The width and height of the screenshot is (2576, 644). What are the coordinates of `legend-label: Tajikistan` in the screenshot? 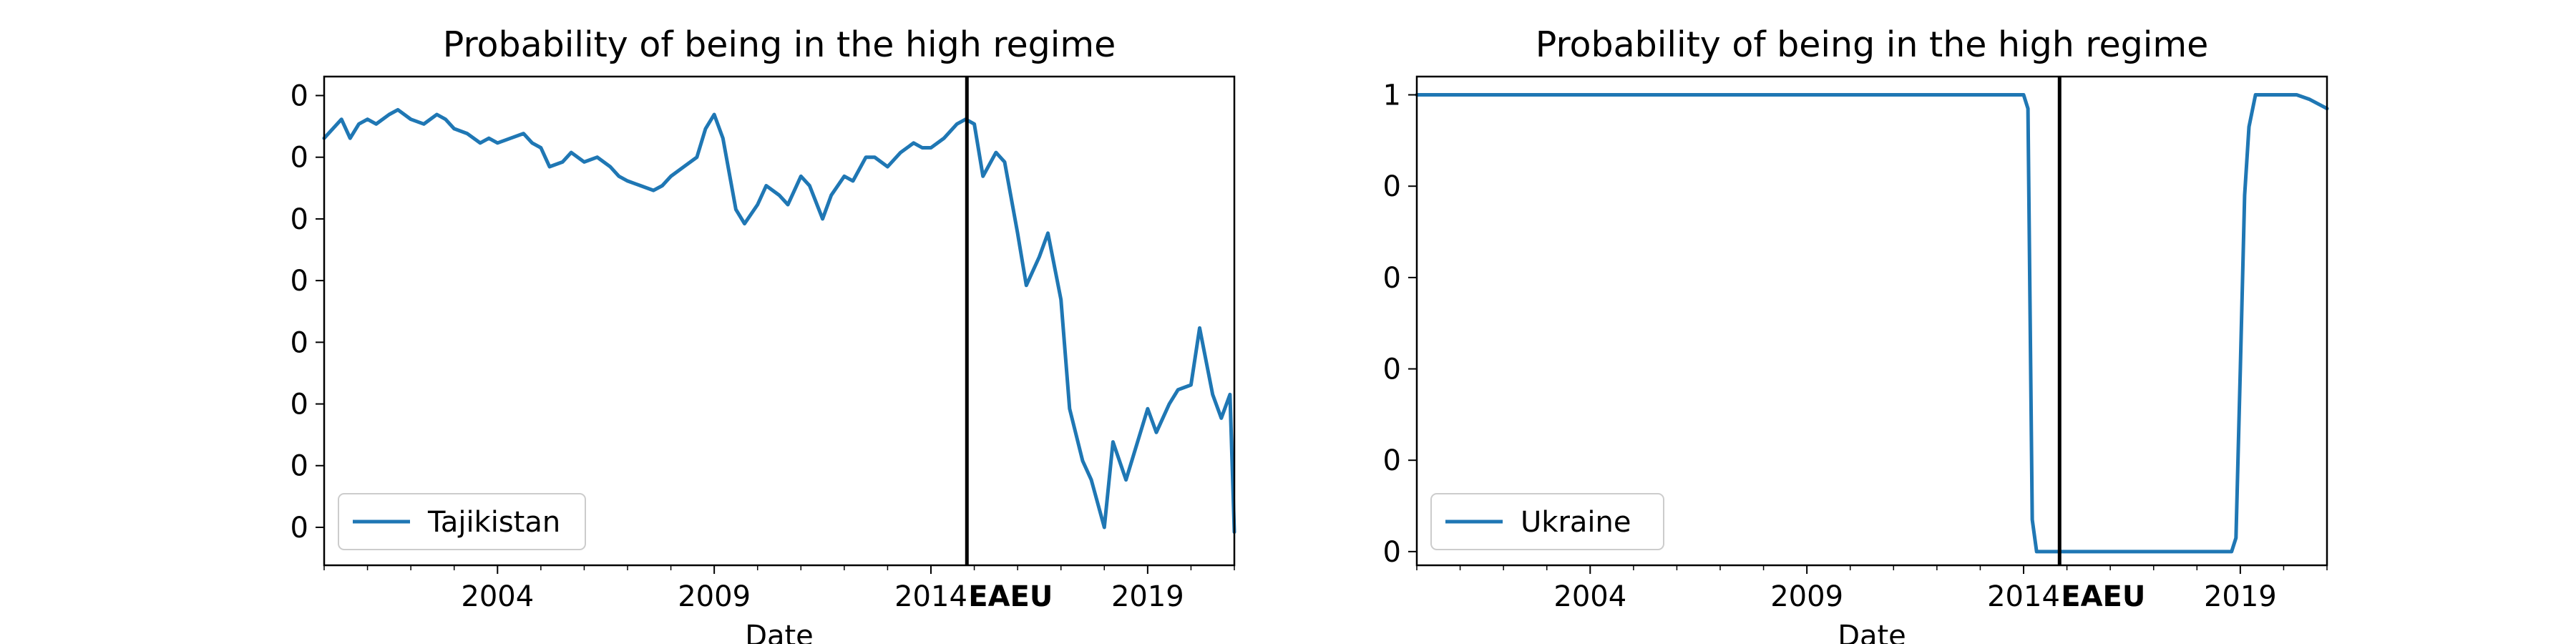 It's located at (493, 522).